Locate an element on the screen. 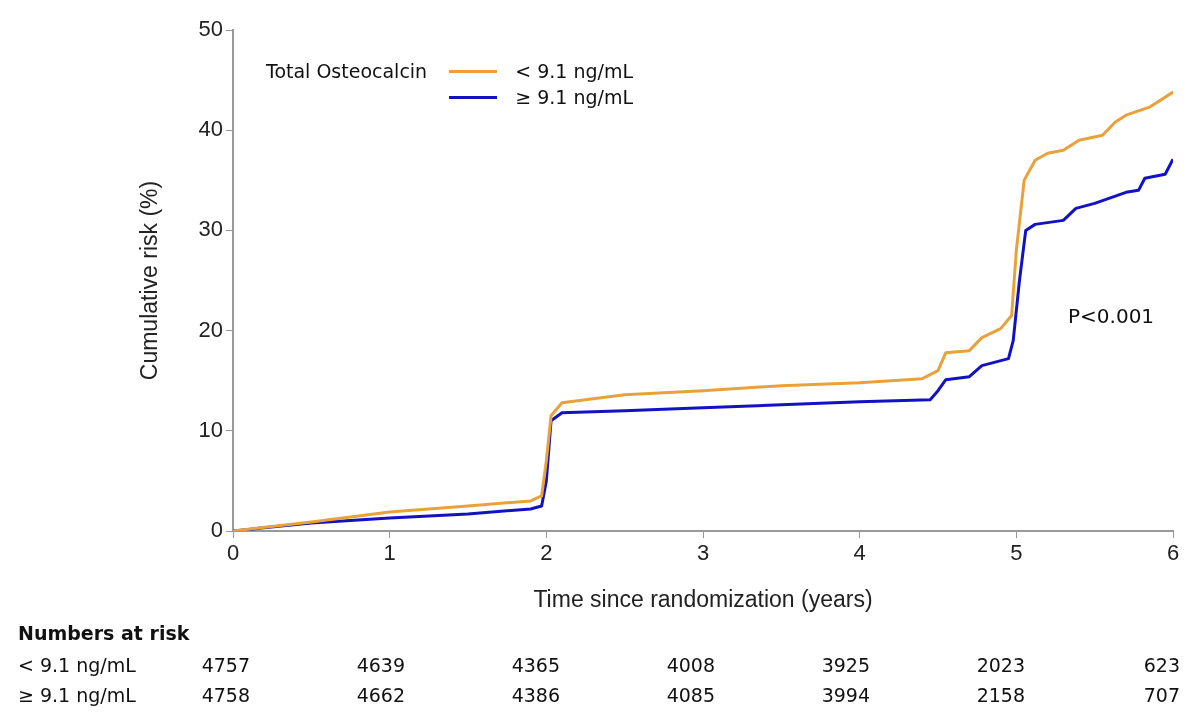 The width and height of the screenshot is (1200, 713). text: ≥ 9.1 ng/mL is located at coordinates (77, 695).